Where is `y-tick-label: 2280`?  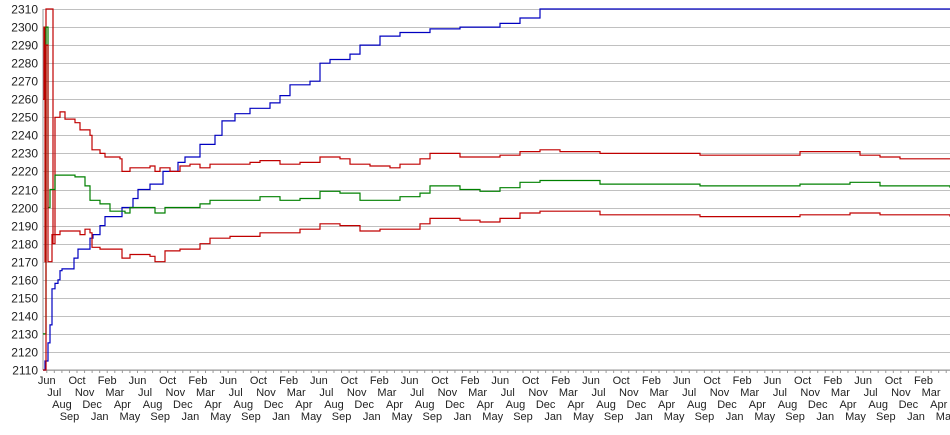
y-tick-label: 2280 is located at coordinates (24, 64).